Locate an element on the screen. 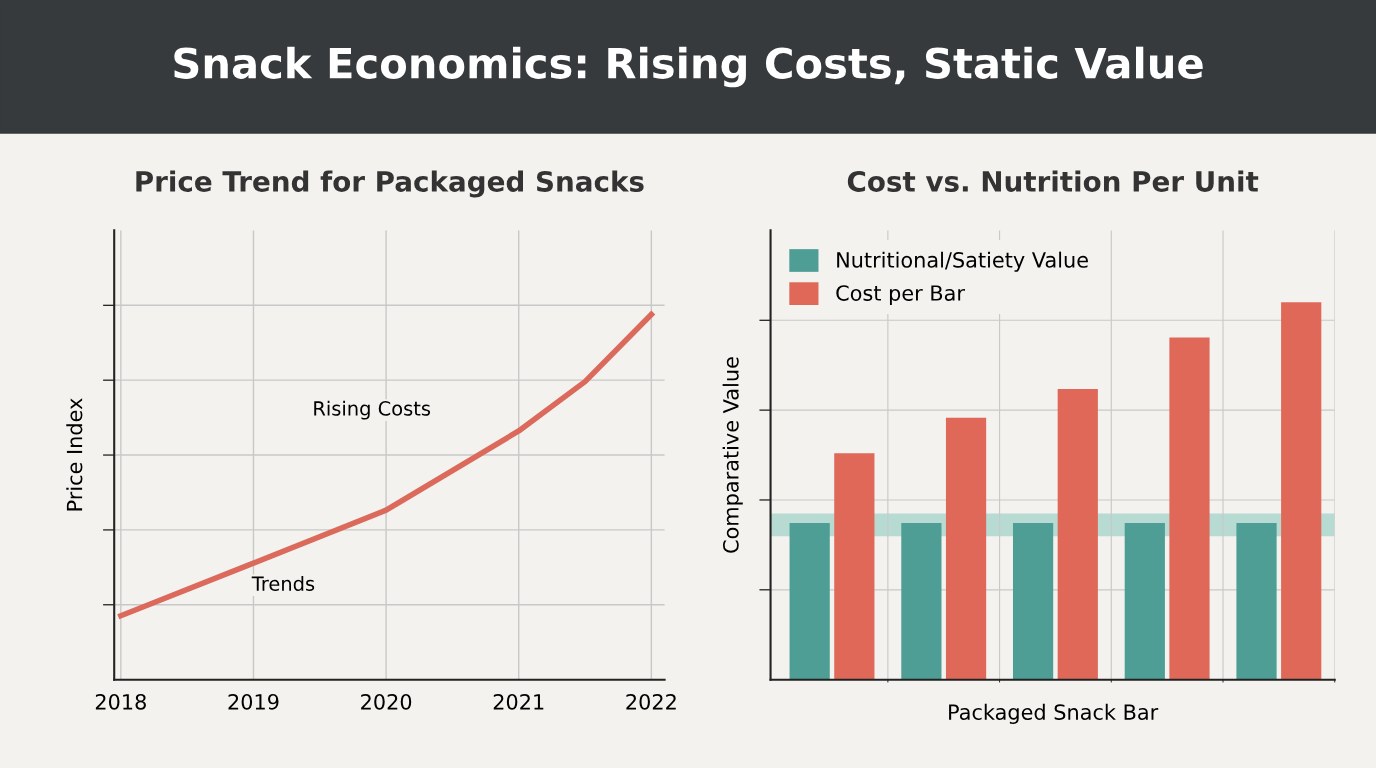 This screenshot has height=768, width=1376. legend-label: Cost per Bar is located at coordinates (900, 295).